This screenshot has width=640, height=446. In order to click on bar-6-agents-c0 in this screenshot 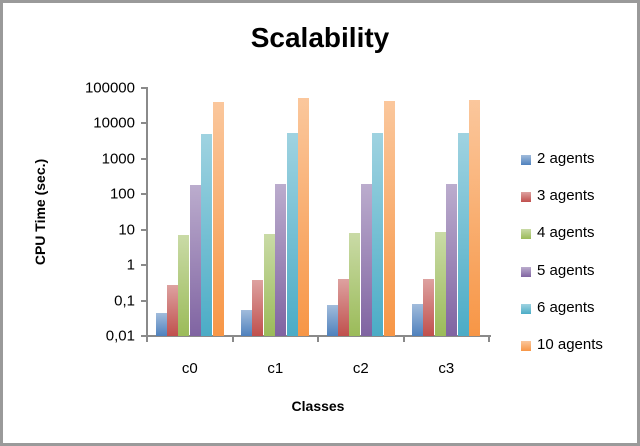, I will do `click(207, 234)`.